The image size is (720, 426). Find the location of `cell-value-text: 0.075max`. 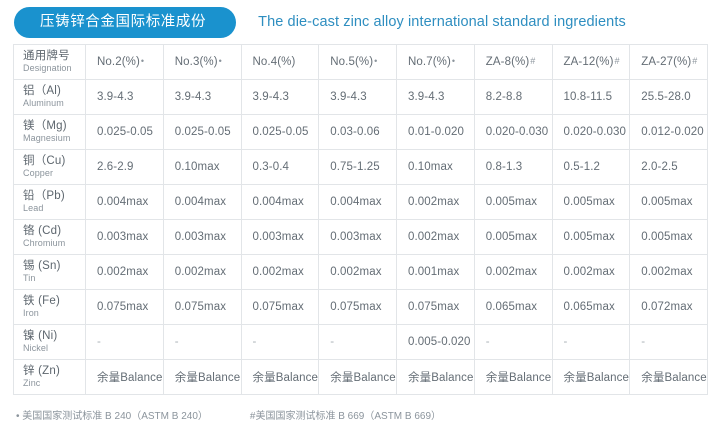

cell-value-text: 0.075max is located at coordinates (123, 307).